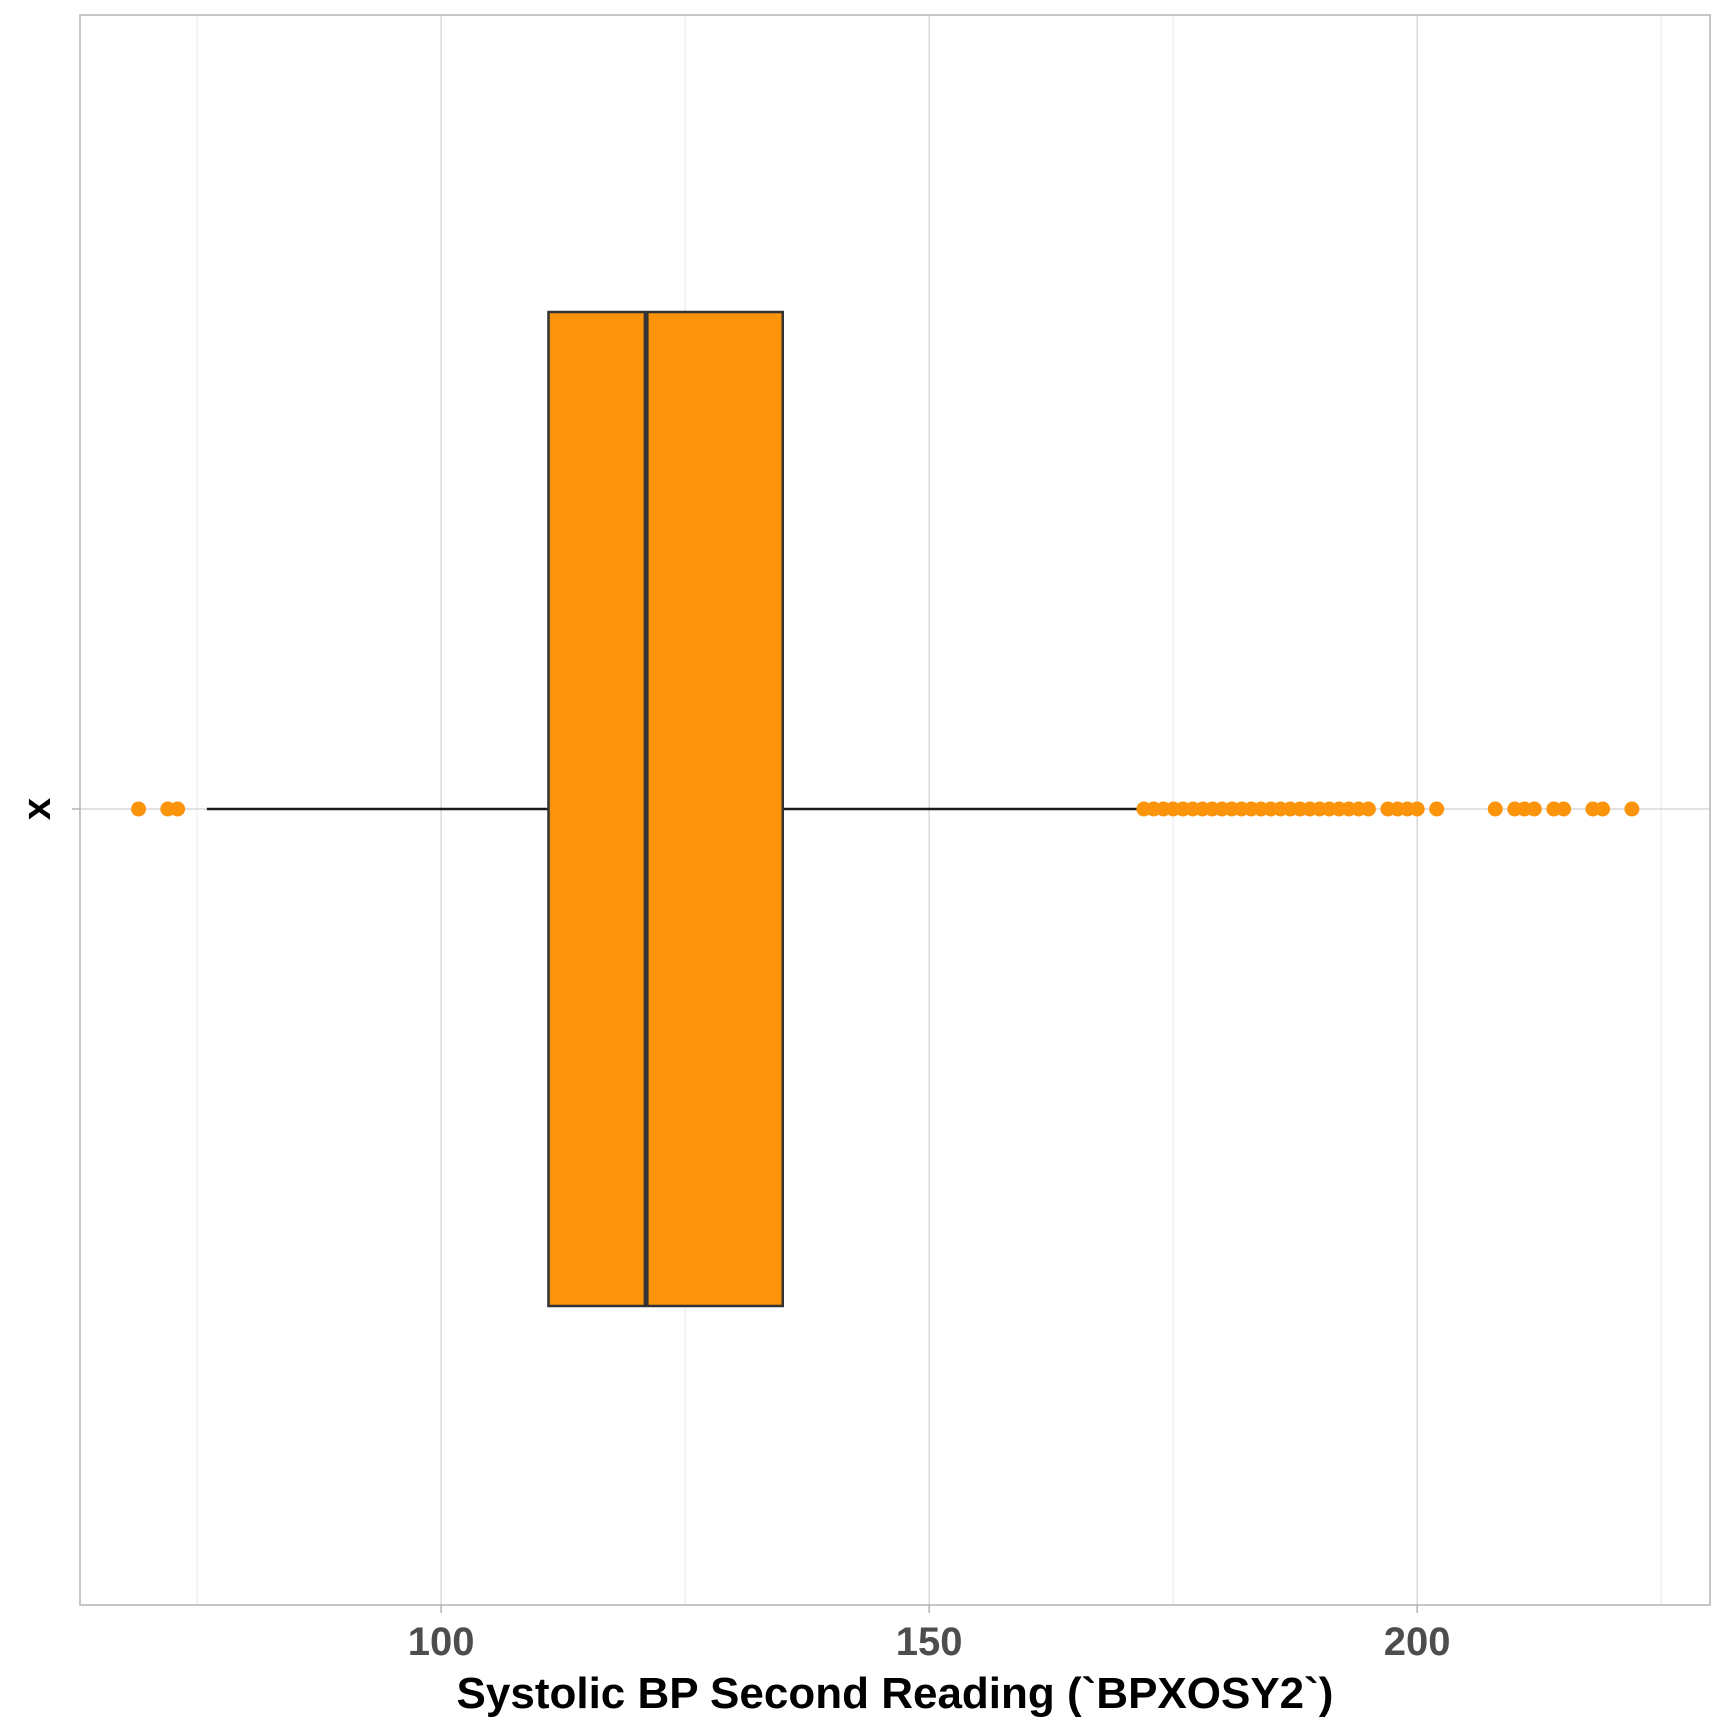 The image size is (1728, 1728). I want to click on x-axis-title: Systolic BP Second Reading (`BPXOSY2`), so click(895, 1693).